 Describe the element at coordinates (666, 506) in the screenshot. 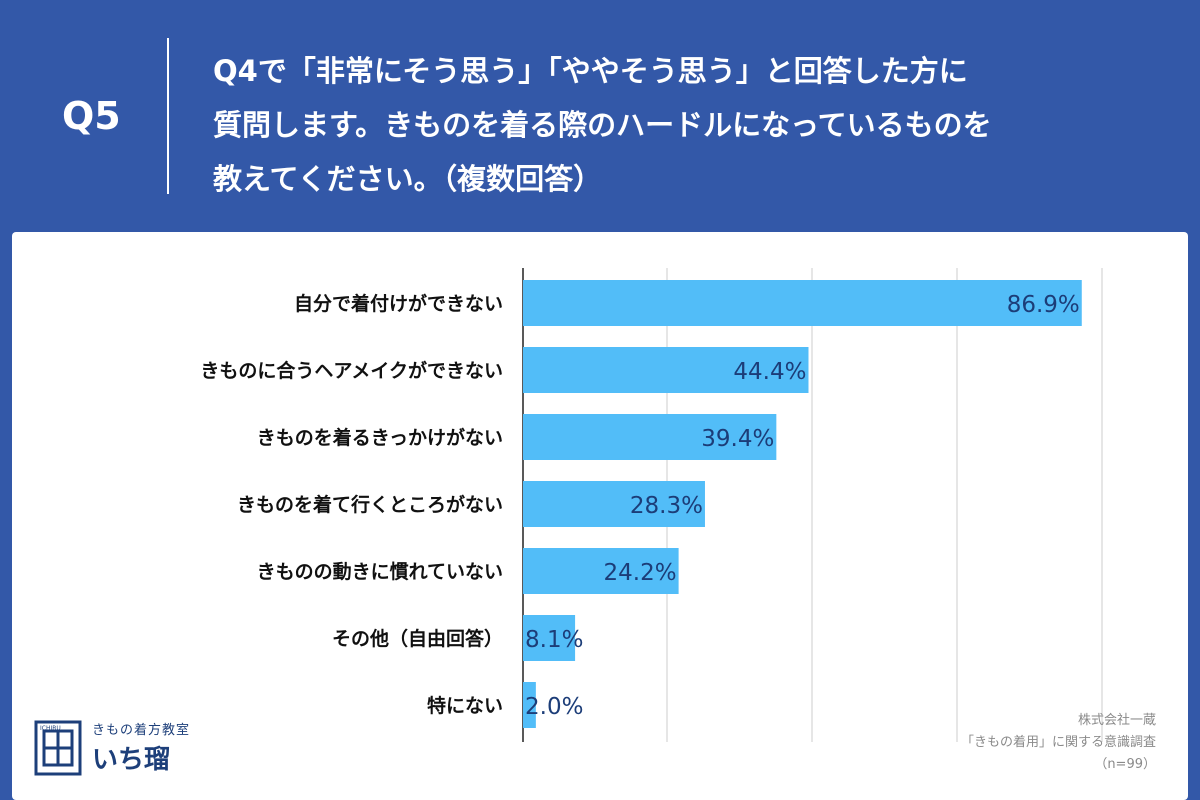

I see `value-label-4: 28.3%` at that location.